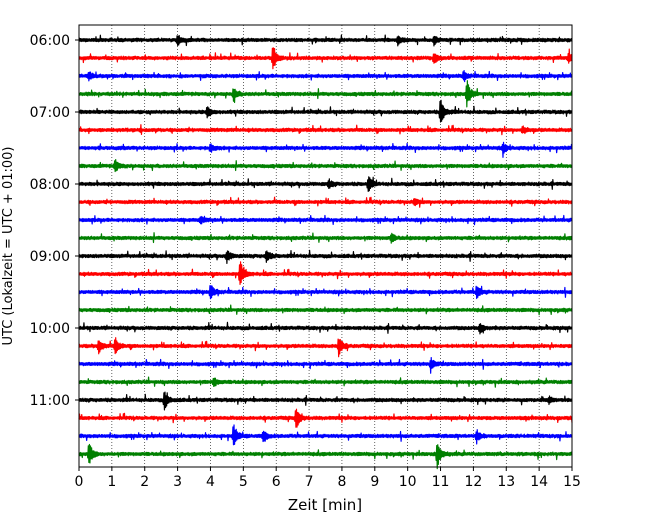  What do you see at coordinates (441, 482) in the screenshot?
I see `x-tick-label: 11` at bounding box center [441, 482].